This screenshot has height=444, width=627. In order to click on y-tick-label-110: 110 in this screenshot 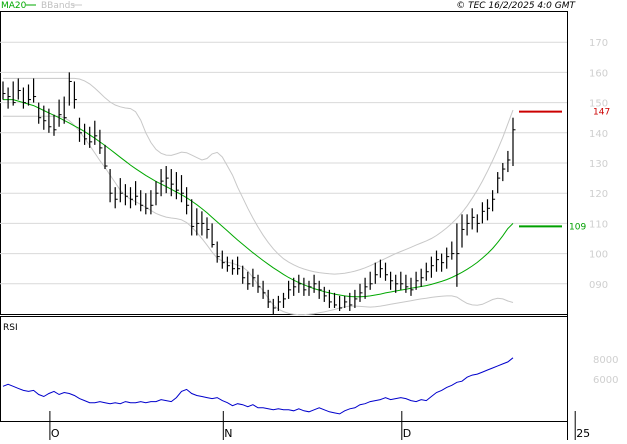, I will do `click(598, 224)`.